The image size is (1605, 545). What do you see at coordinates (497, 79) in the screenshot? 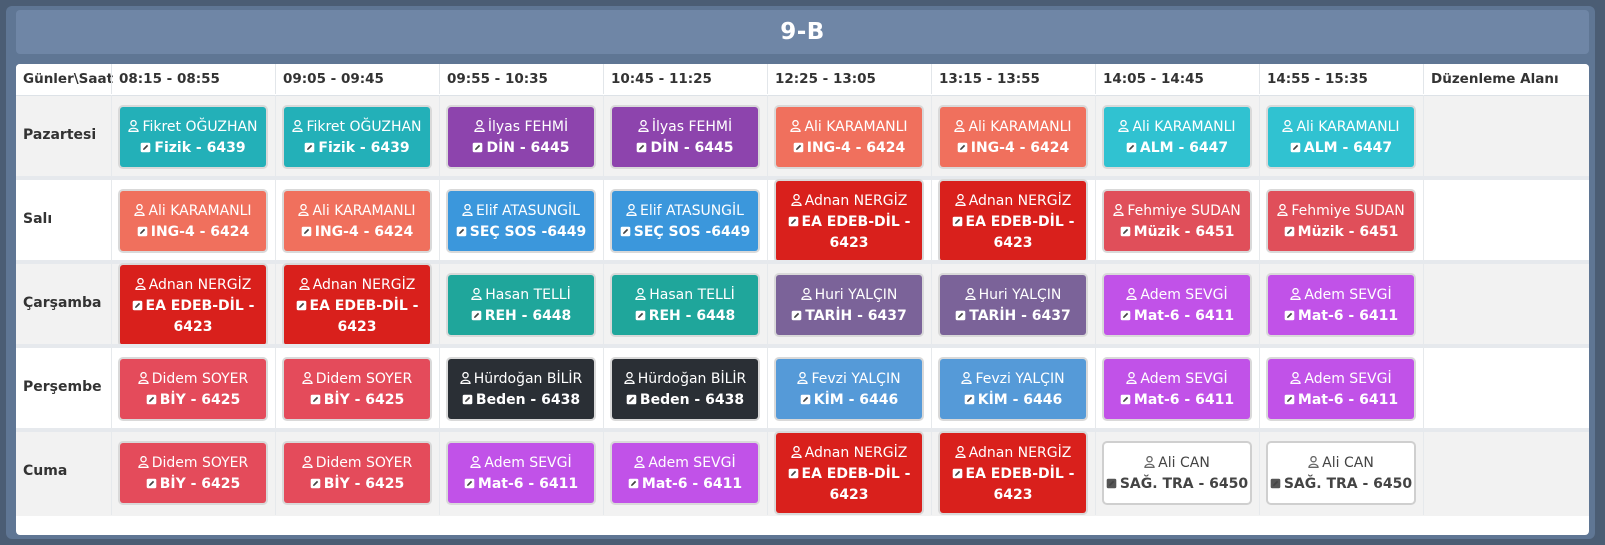
I see `header-slot: 09:55 - 10:35` at bounding box center [497, 79].